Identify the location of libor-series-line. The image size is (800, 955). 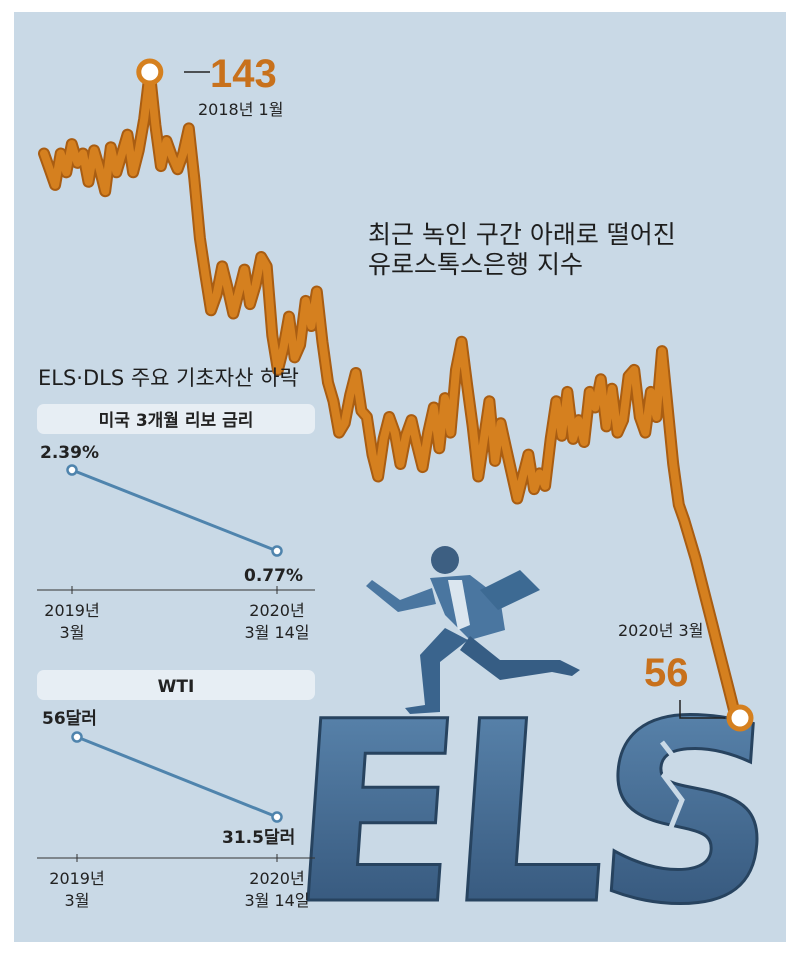
(174, 510).